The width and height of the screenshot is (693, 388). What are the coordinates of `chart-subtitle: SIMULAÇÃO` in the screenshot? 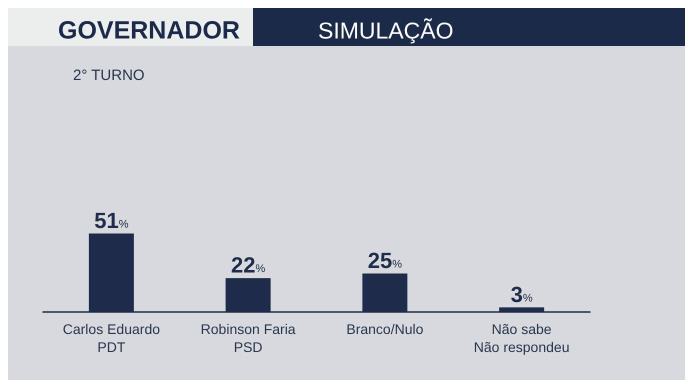 It's located at (386, 31).